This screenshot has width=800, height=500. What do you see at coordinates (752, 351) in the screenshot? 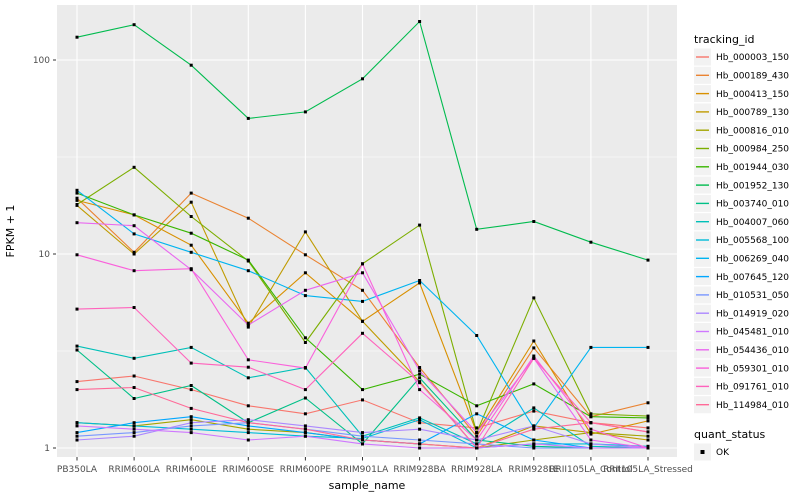
I see `legend-label: Hb_054436_010` at bounding box center [752, 351].